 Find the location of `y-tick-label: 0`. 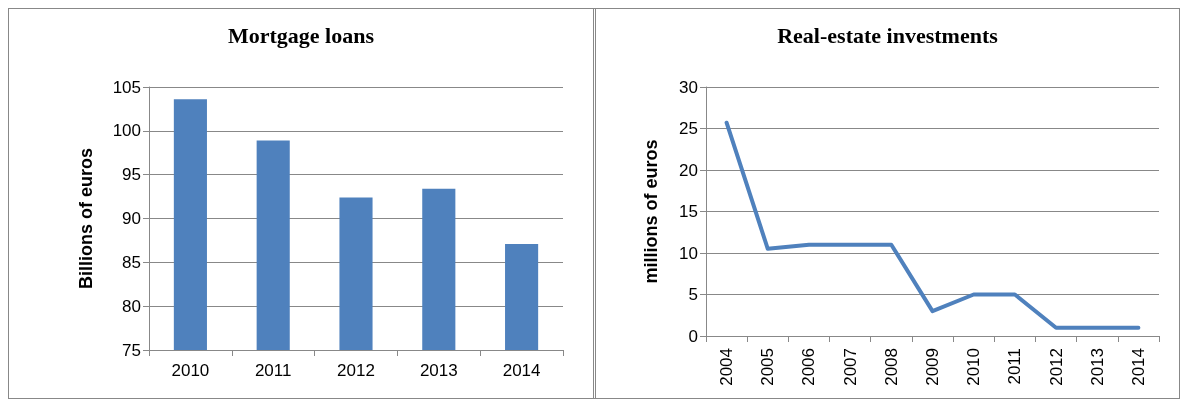

y-tick-label: 0 is located at coordinates (693, 336).